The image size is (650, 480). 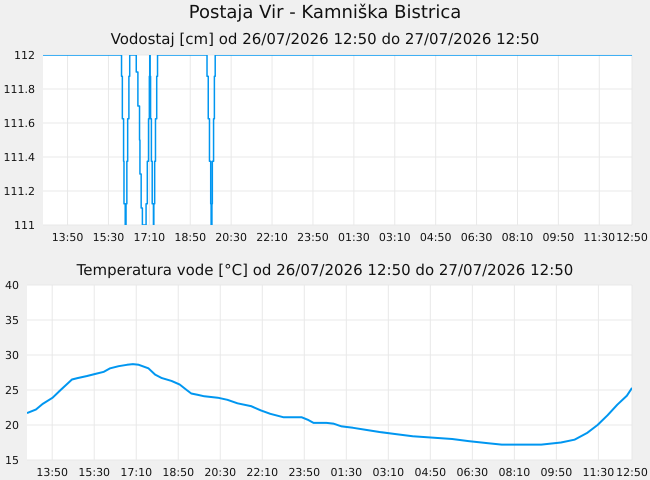 What do you see at coordinates (12, 320) in the screenshot?
I see `y-tick-label: 35` at bounding box center [12, 320].